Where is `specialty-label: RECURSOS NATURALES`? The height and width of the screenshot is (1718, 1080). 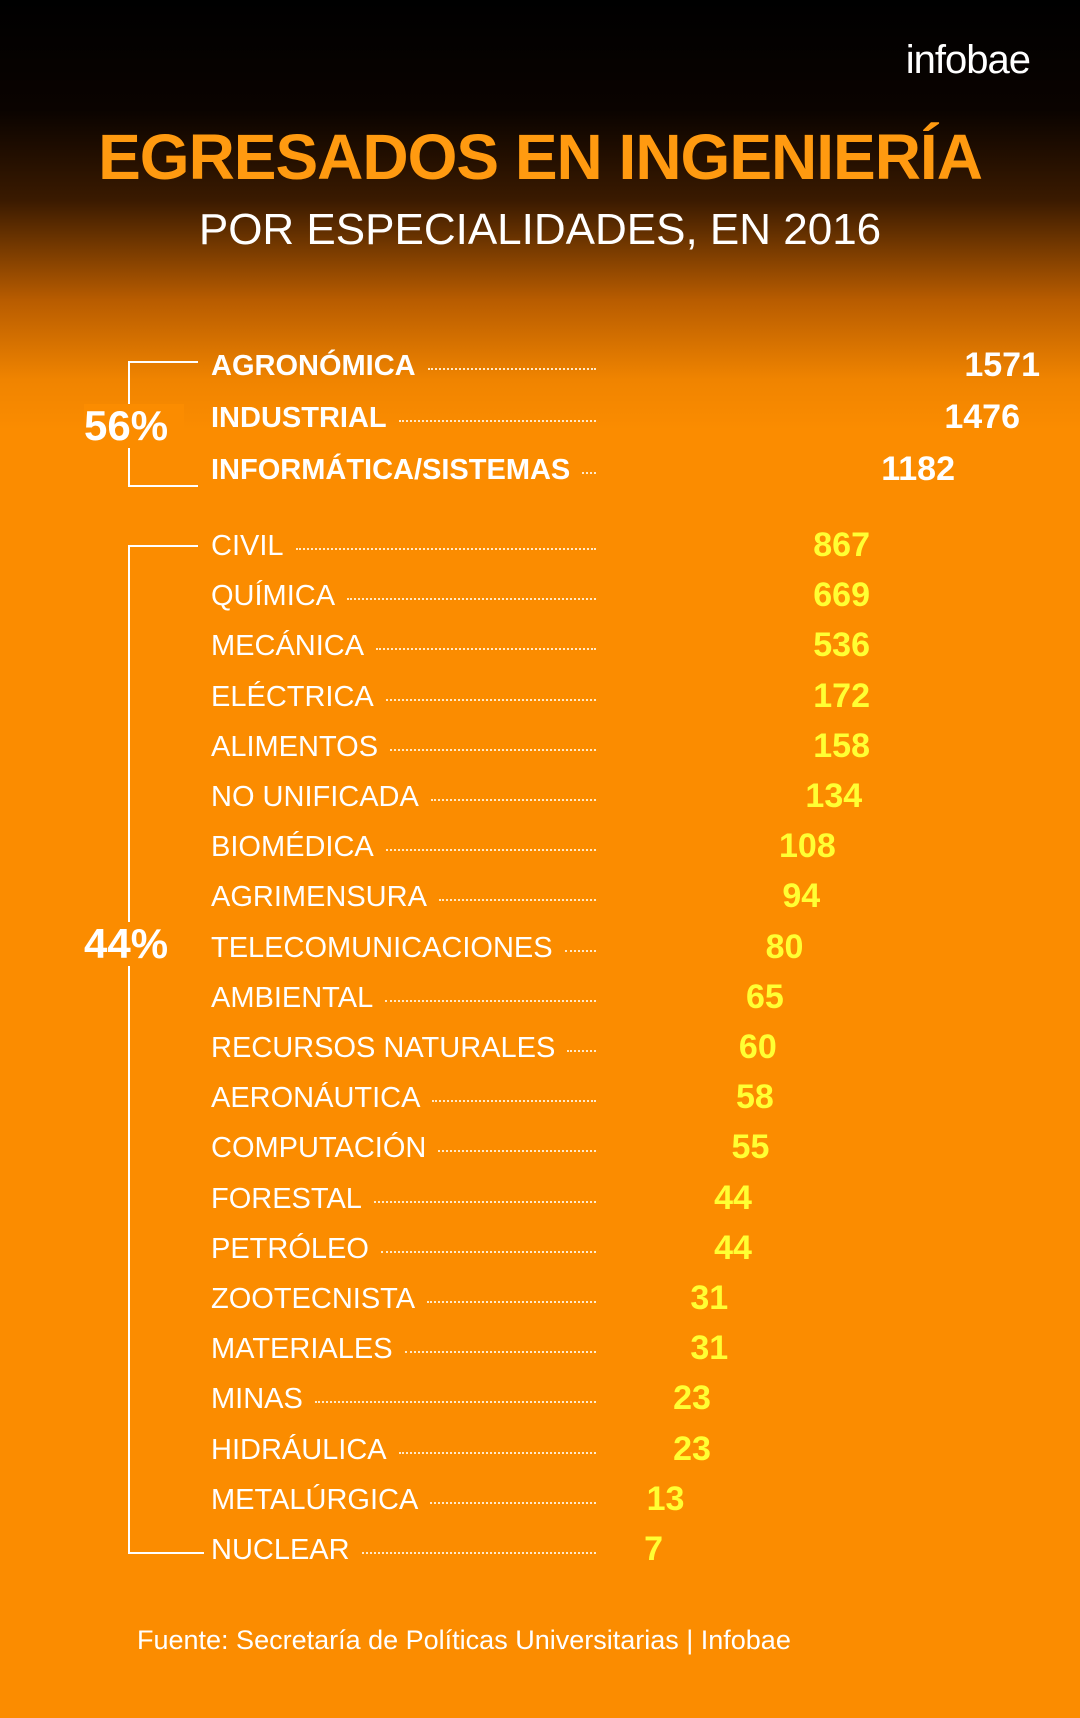
specialty-label: RECURSOS NATURALES is located at coordinates (383, 1048).